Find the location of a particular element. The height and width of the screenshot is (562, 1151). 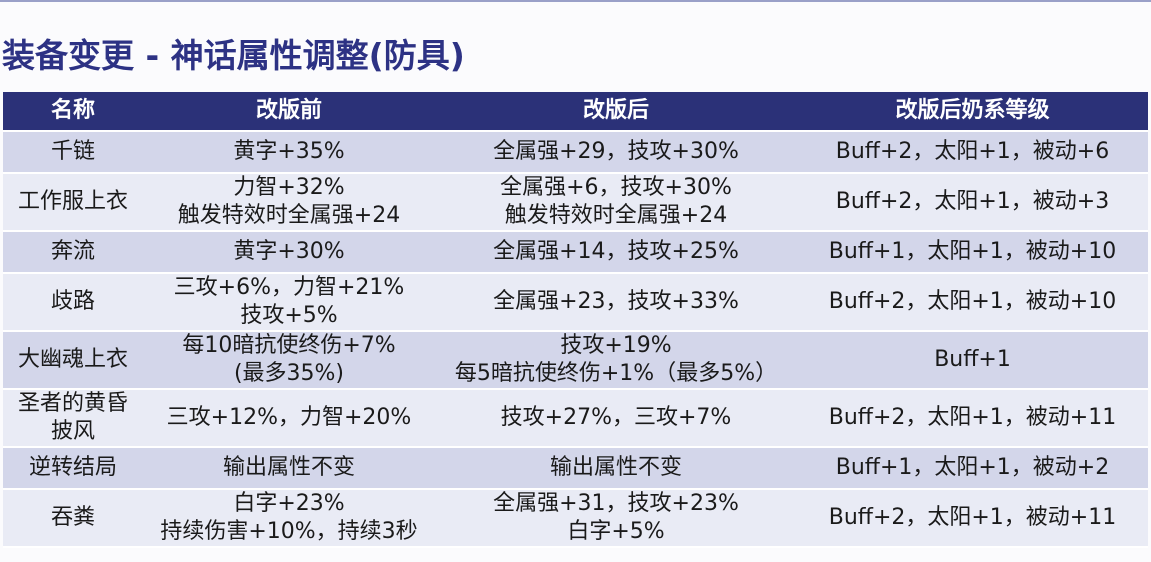

cell-name: 逆转结局 is located at coordinates (73, 468).